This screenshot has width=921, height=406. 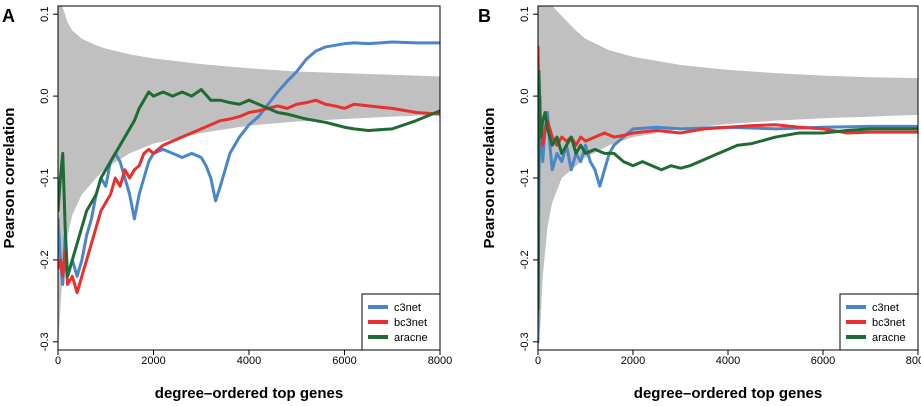 I want to click on panel-label: A, so click(x=8, y=16).